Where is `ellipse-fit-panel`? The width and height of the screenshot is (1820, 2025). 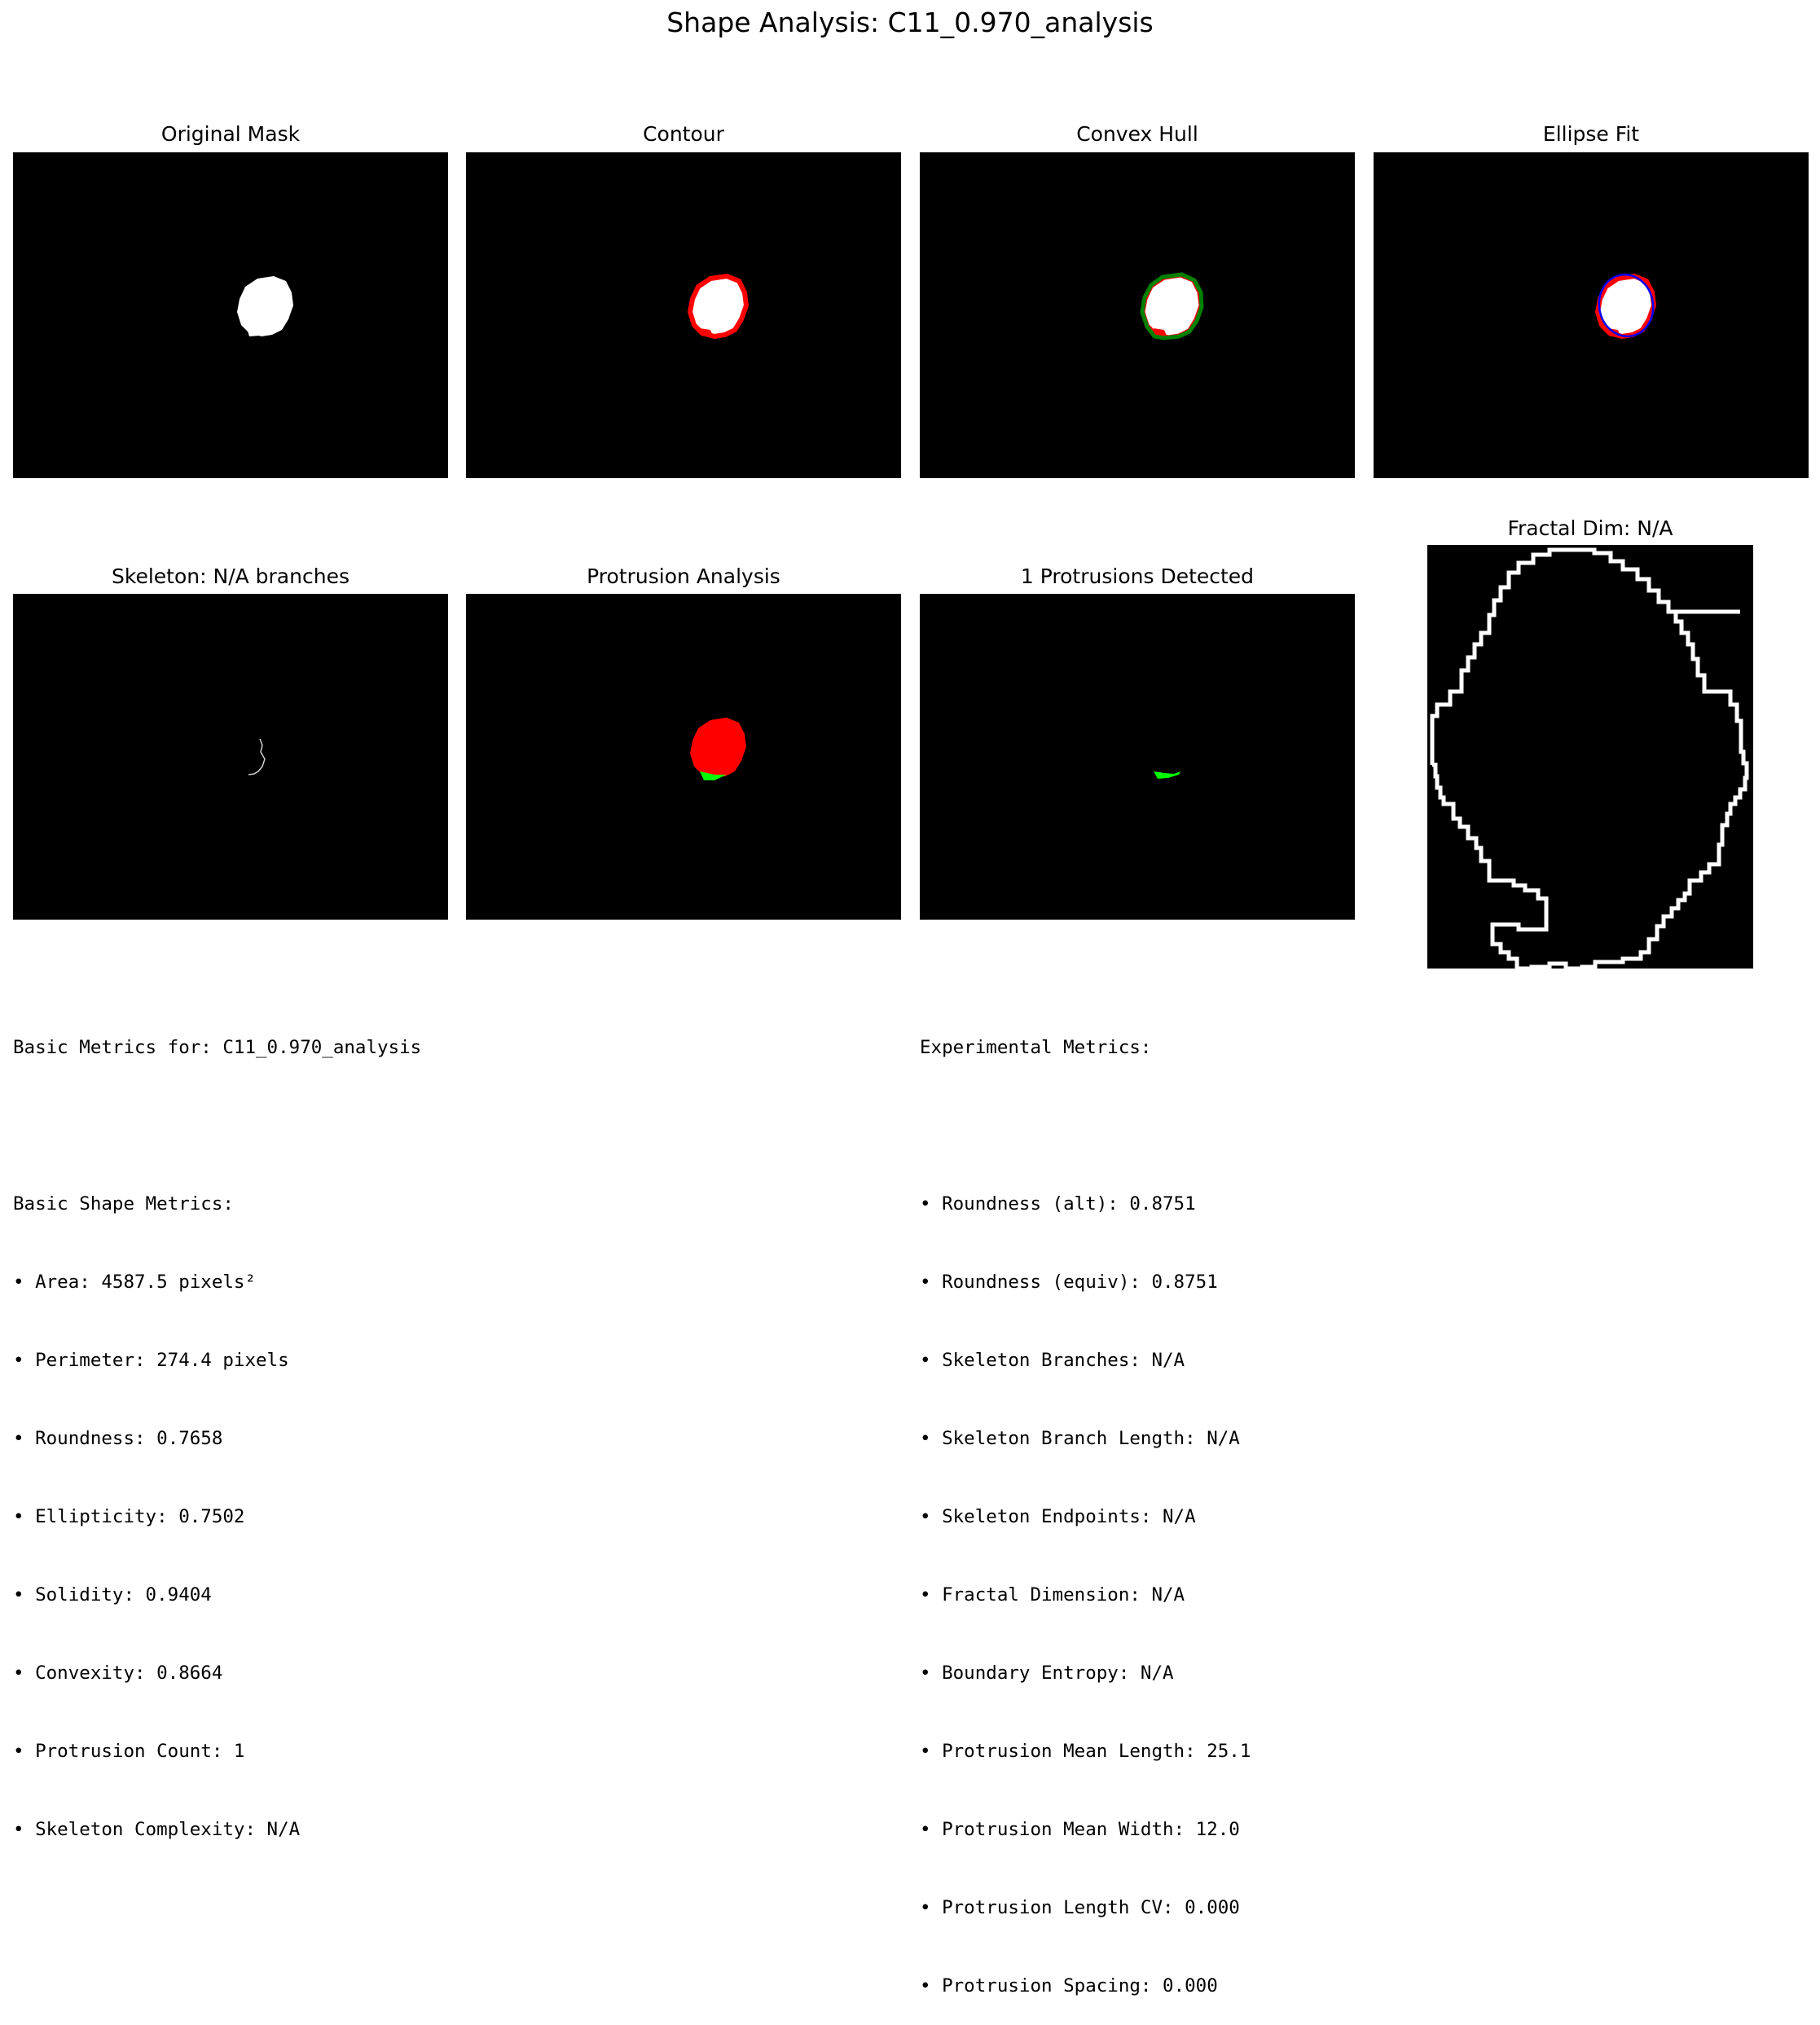 ellipse-fit-panel is located at coordinates (1592, 315).